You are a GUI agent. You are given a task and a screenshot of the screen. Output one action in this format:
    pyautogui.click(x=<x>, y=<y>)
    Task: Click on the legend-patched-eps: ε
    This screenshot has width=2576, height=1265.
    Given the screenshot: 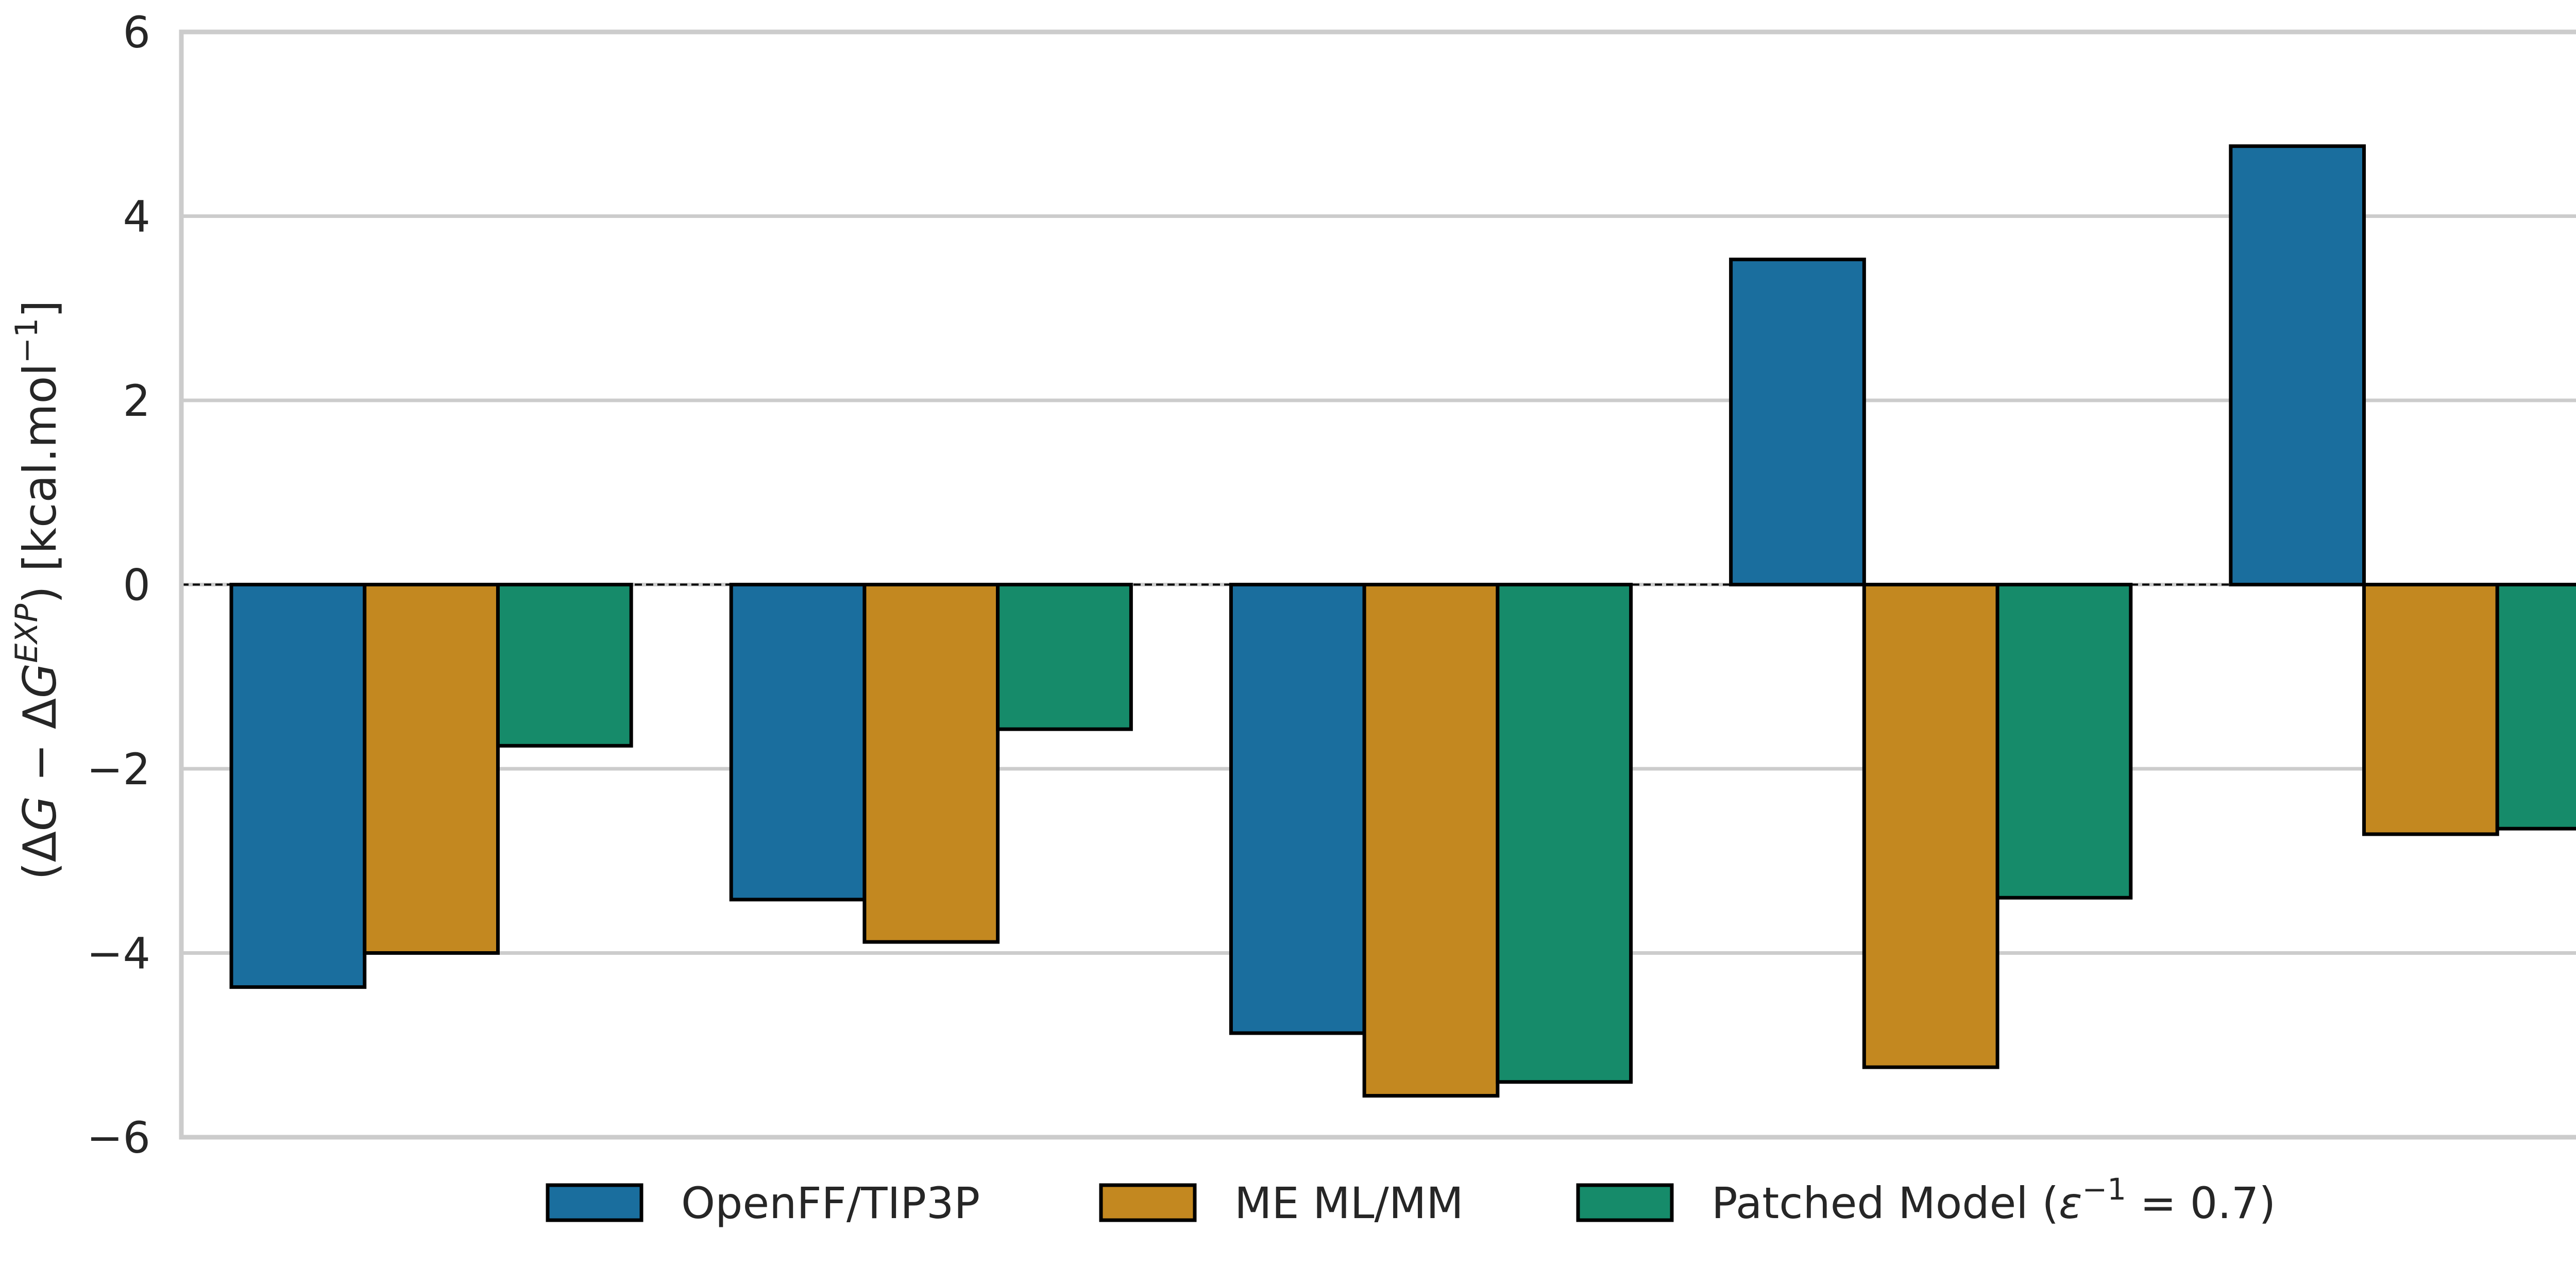 What is the action you would take?
    pyautogui.click(x=2070, y=1203)
    